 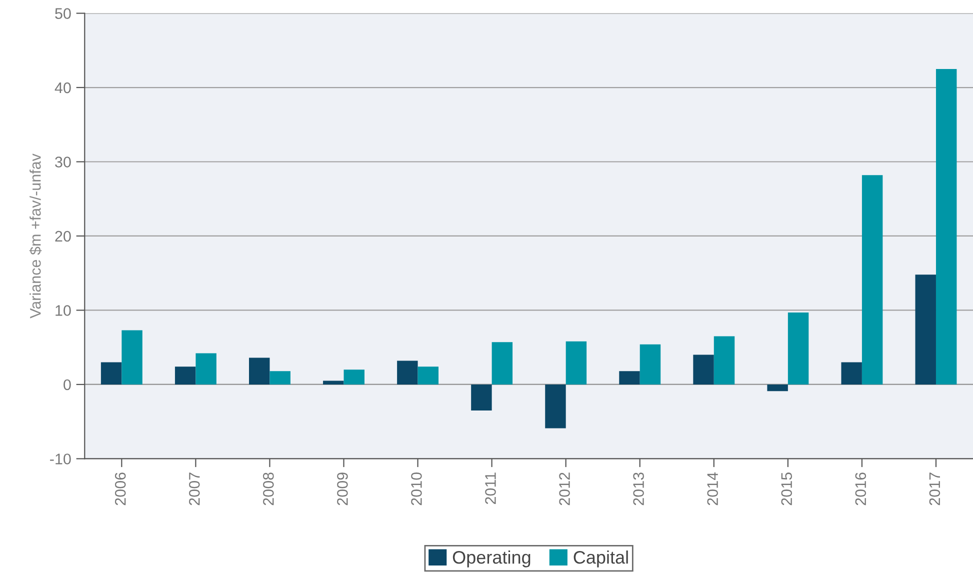 What do you see at coordinates (63, 162) in the screenshot?
I see `y-tick-label: 30` at bounding box center [63, 162].